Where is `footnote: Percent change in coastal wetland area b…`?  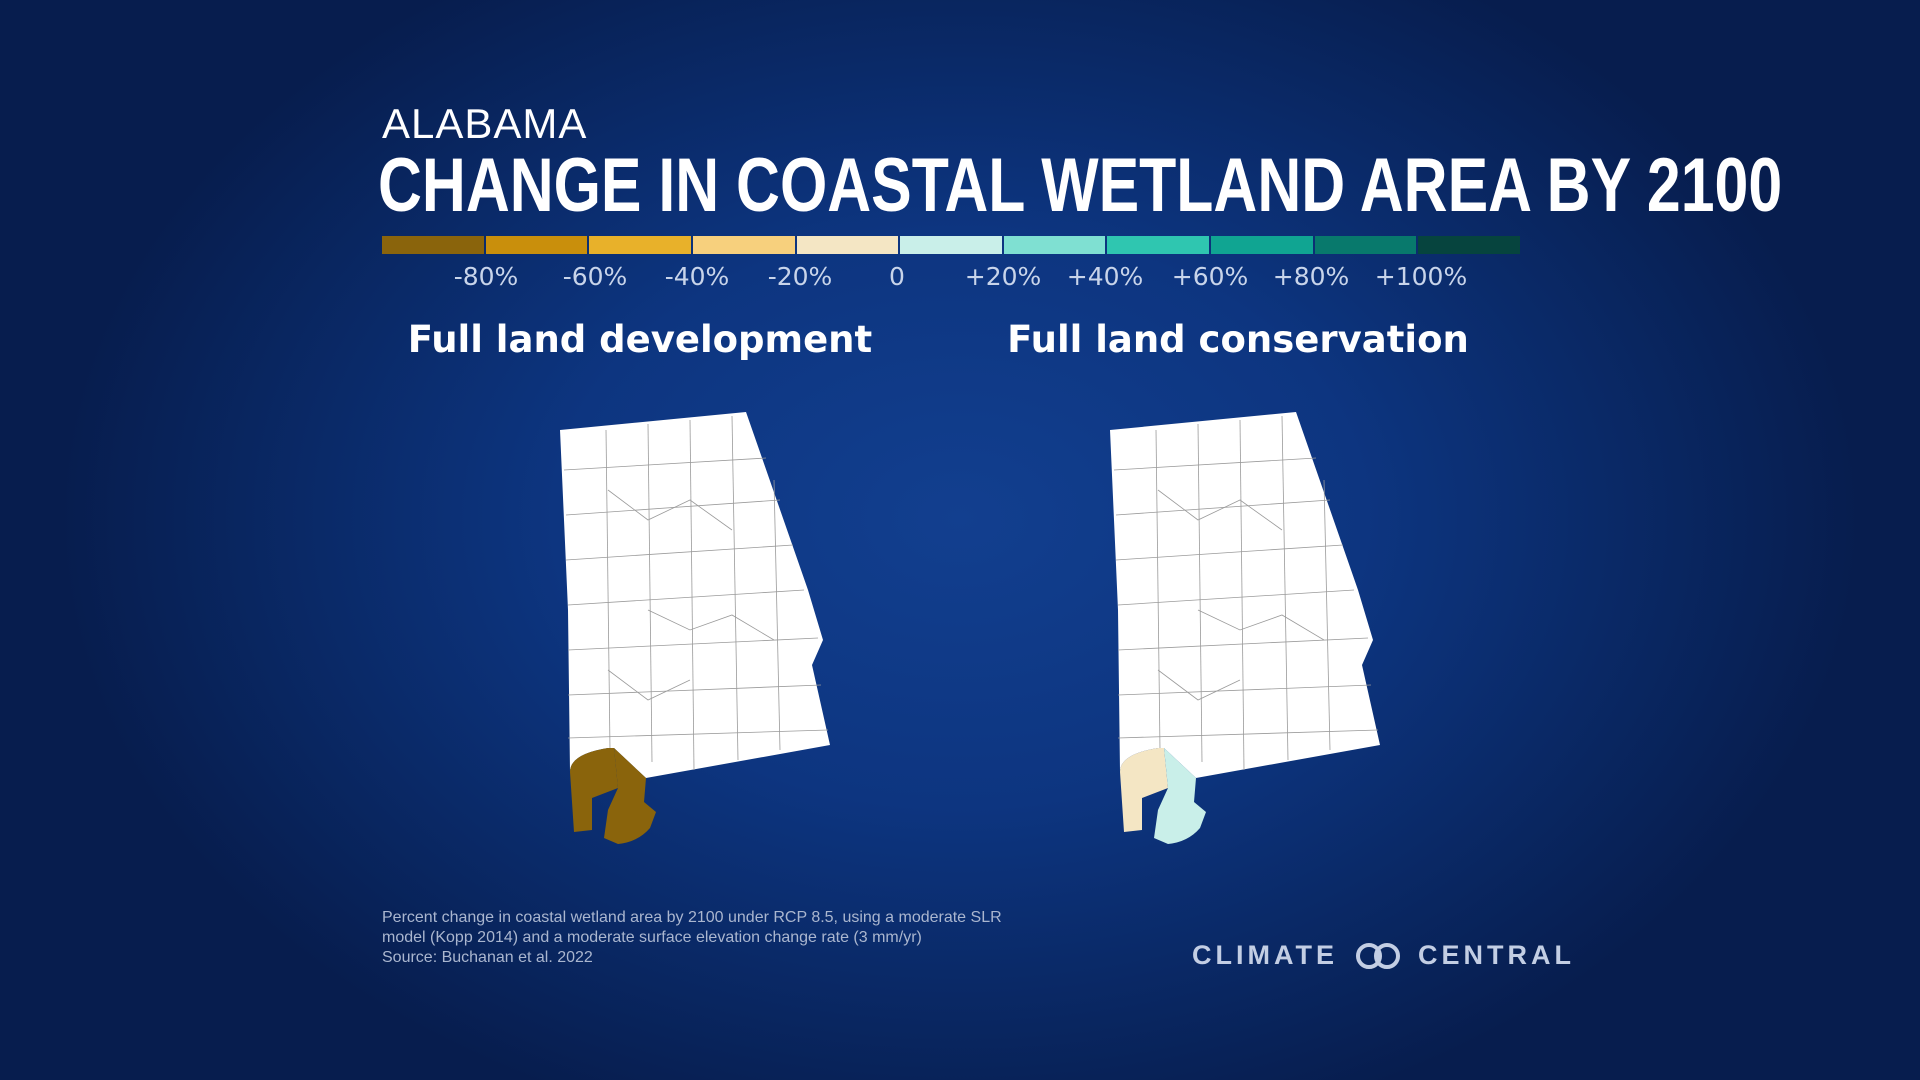
footnote: Percent change in coastal wetland area b… is located at coordinates (692, 938).